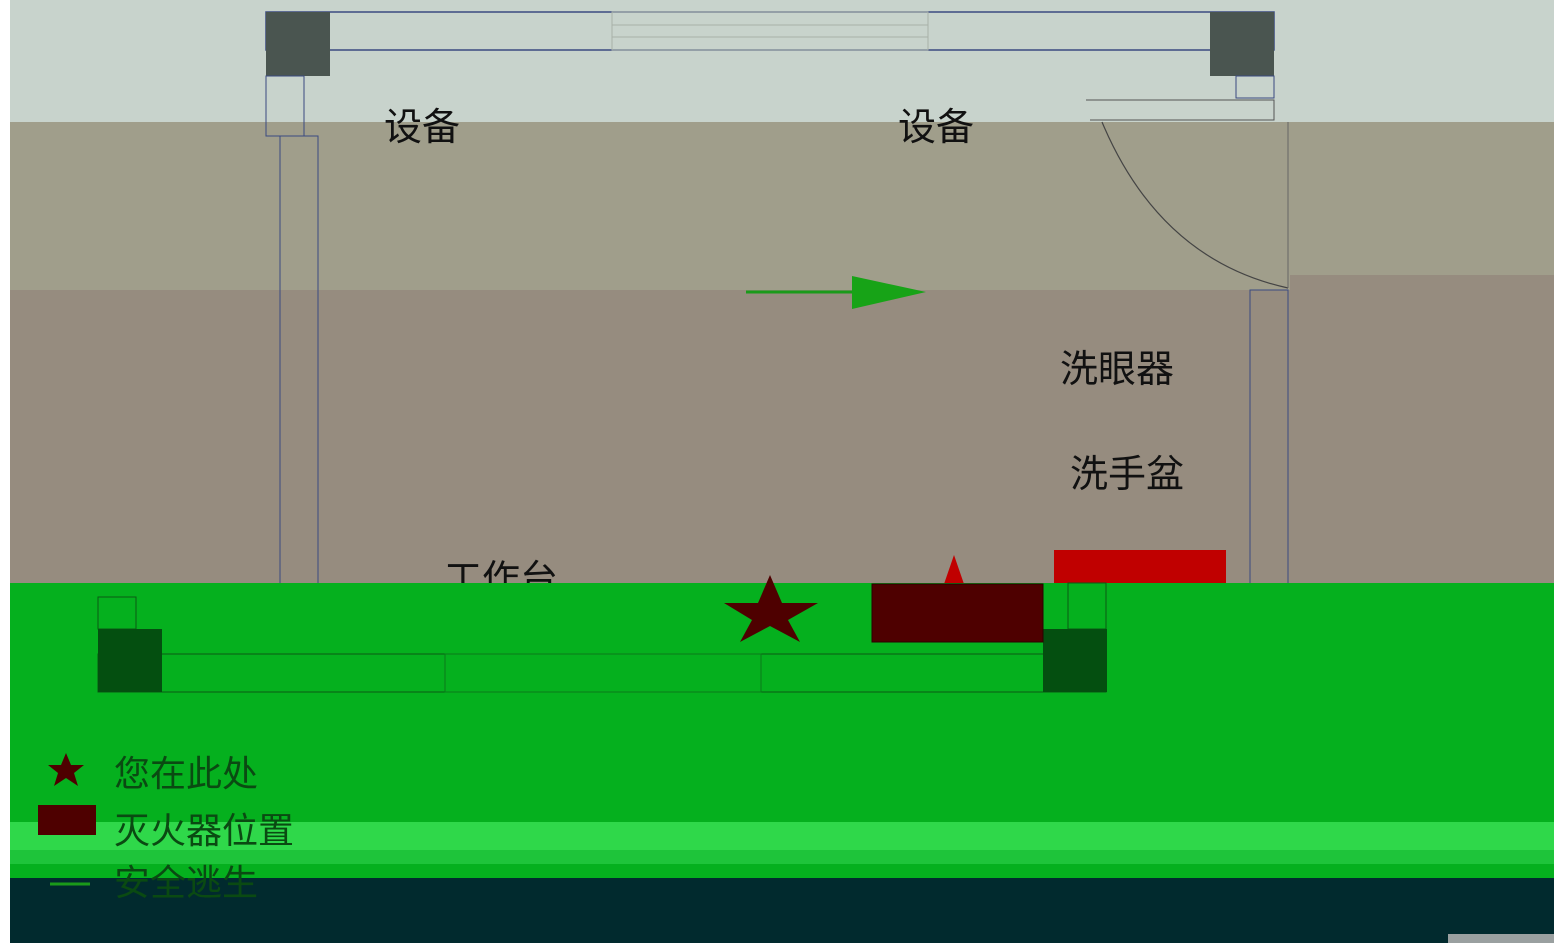 The width and height of the screenshot is (1554, 943). Describe the element at coordinates (1422, 285) in the screenshot. I see `room-band-step` at that location.